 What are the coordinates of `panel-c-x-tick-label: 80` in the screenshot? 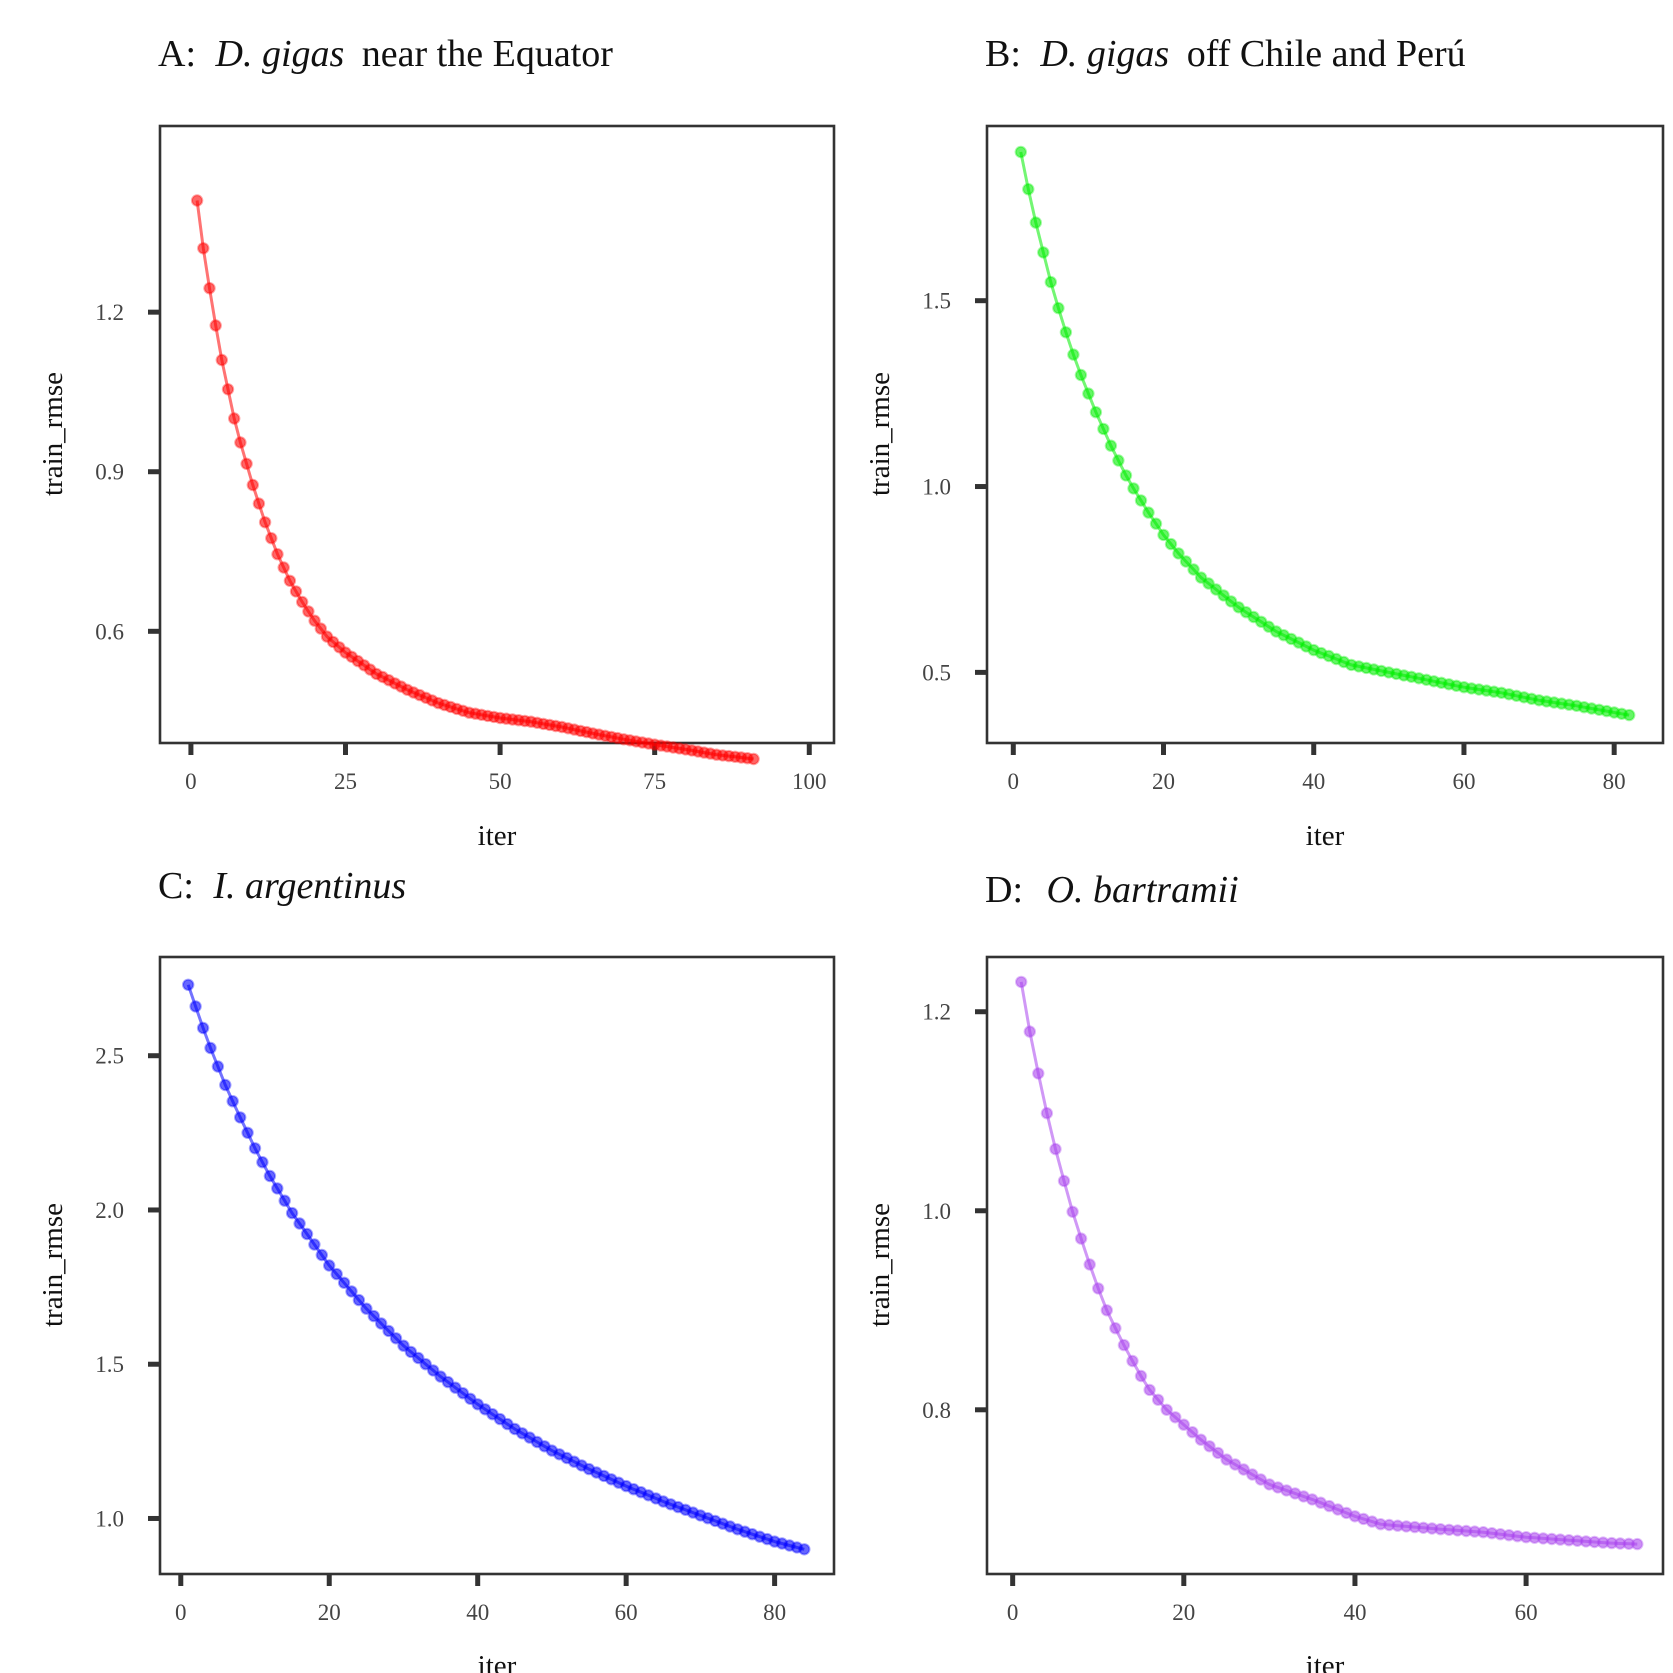 It's located at (774, 1612).